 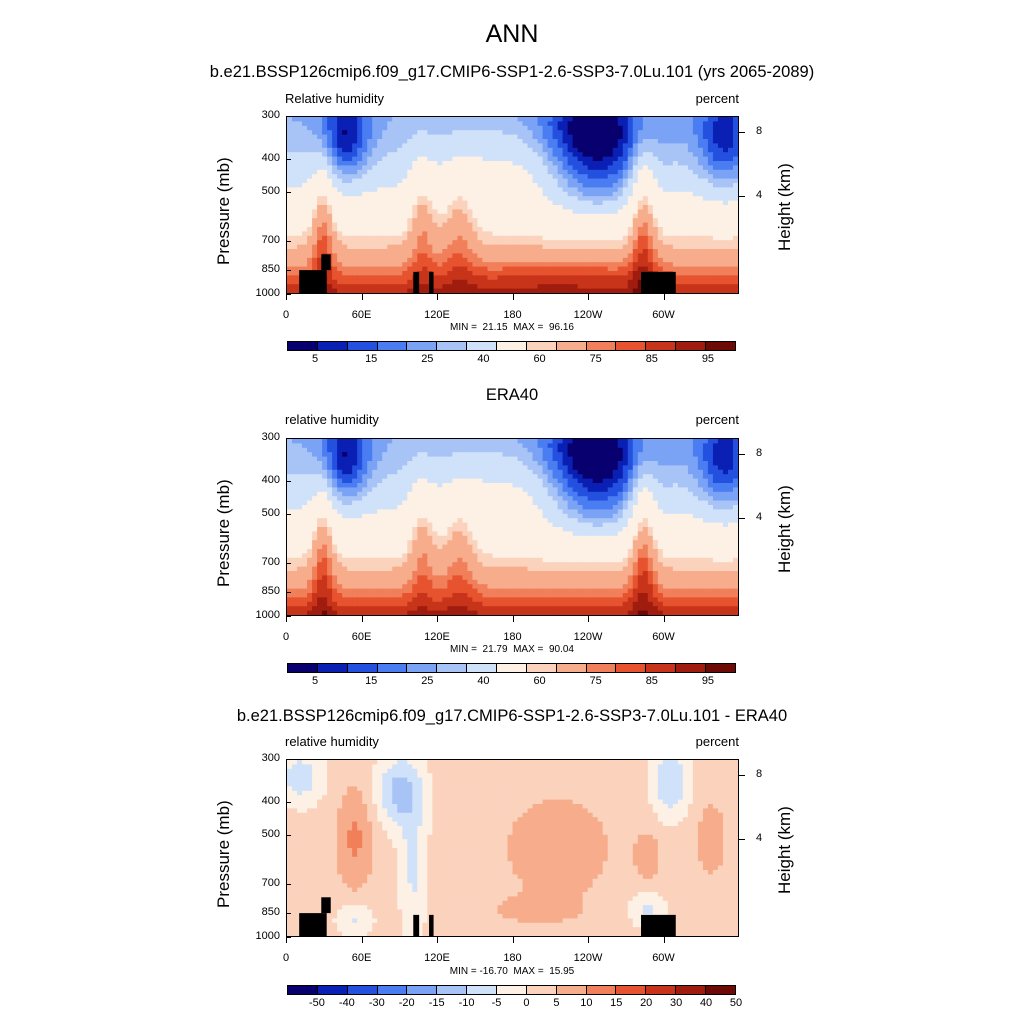 What do you see at coordinates (452, 346) in the screenshot?
I see `colorbar-swatch` at bounding box center [452, 346].